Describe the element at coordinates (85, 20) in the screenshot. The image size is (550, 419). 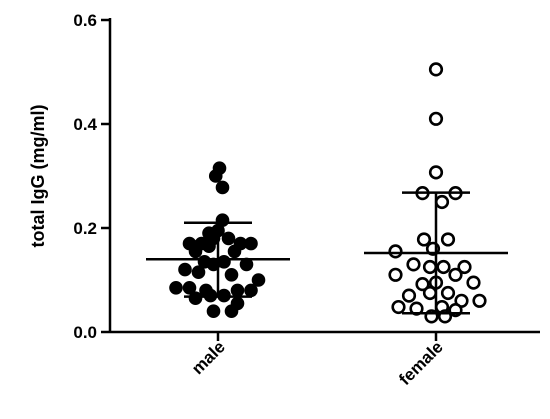
I see `y-tick-label: 0.6` at that location.